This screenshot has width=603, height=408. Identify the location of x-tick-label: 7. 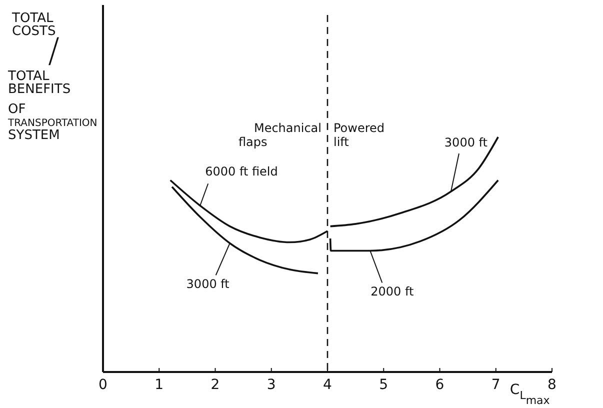
(495, 385).